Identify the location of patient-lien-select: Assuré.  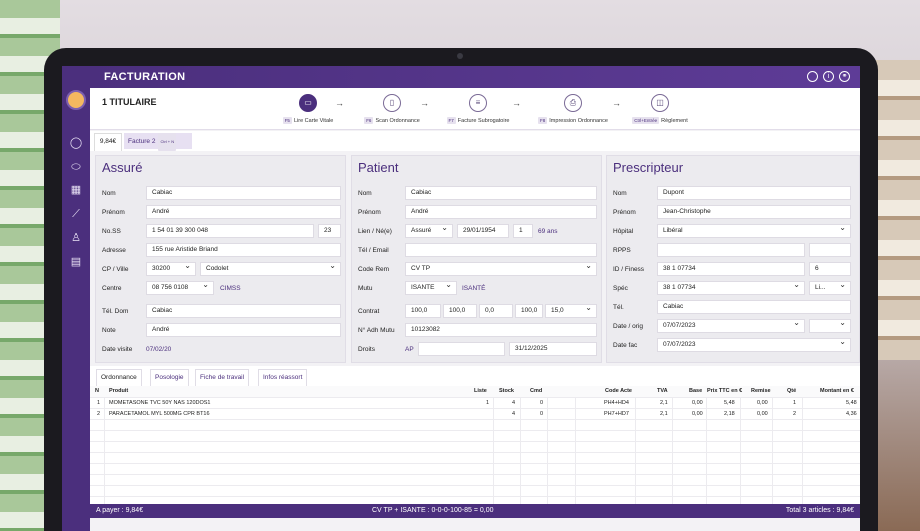
(429, 231).